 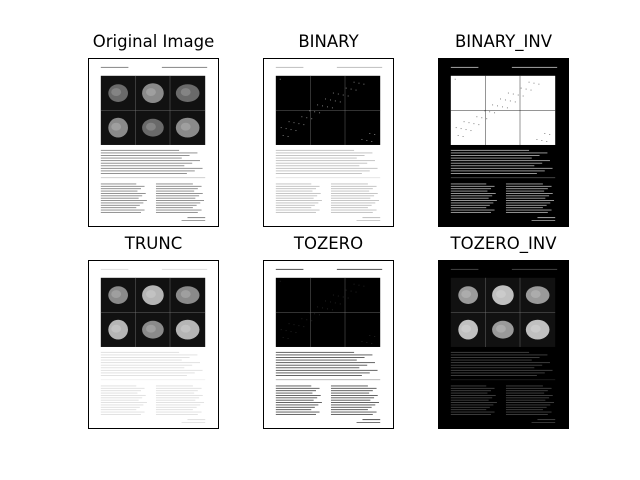 I want to click on image-binary-inv, so click(x=503, y=142).